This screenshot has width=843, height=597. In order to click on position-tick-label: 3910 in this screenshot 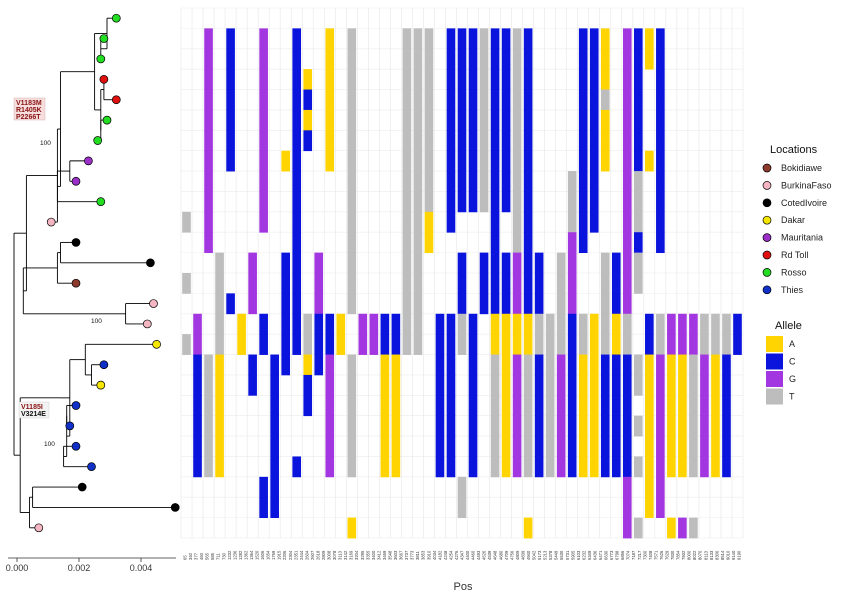, I will do `click(428, 555)`.